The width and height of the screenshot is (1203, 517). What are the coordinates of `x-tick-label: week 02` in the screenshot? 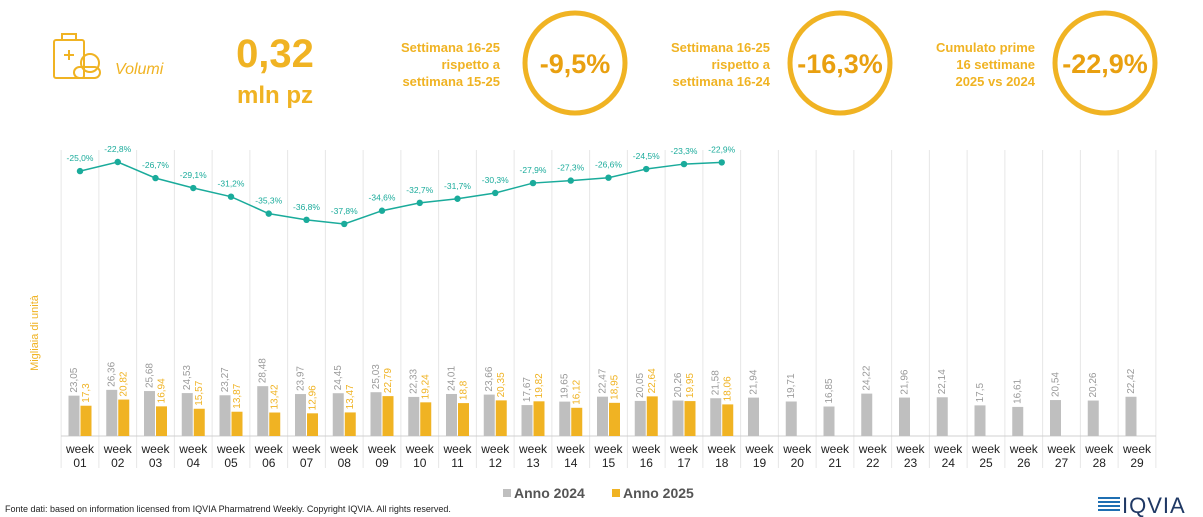 It's located at (117, 456).